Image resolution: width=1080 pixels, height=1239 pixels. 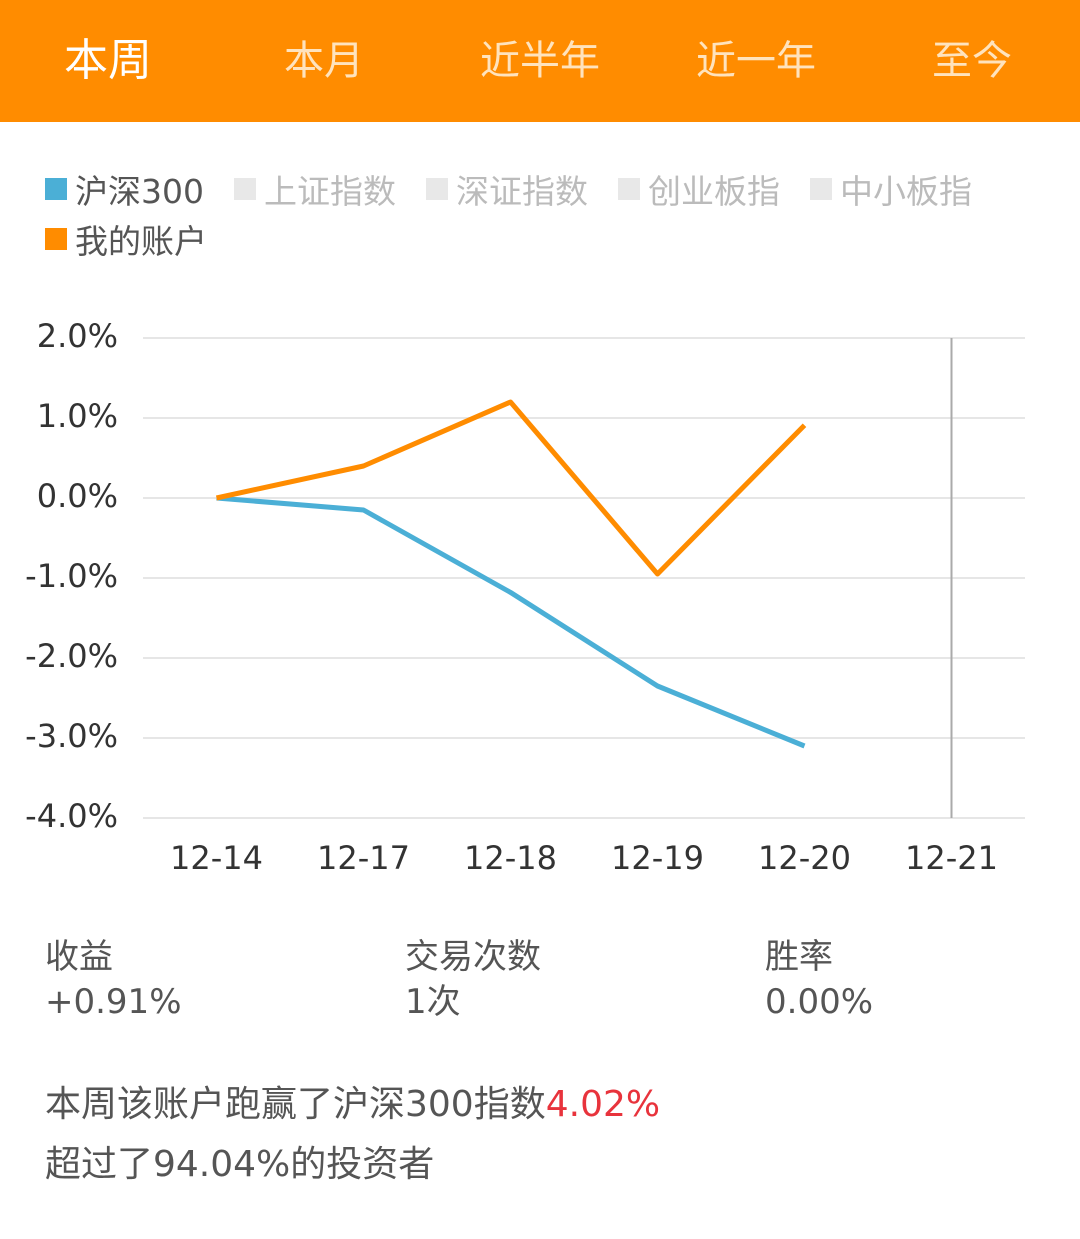 What do you see at coordinates (510, 858) in the screenshot?
I see `x-tick-label: 12-18` at bounding box center [510, 858].